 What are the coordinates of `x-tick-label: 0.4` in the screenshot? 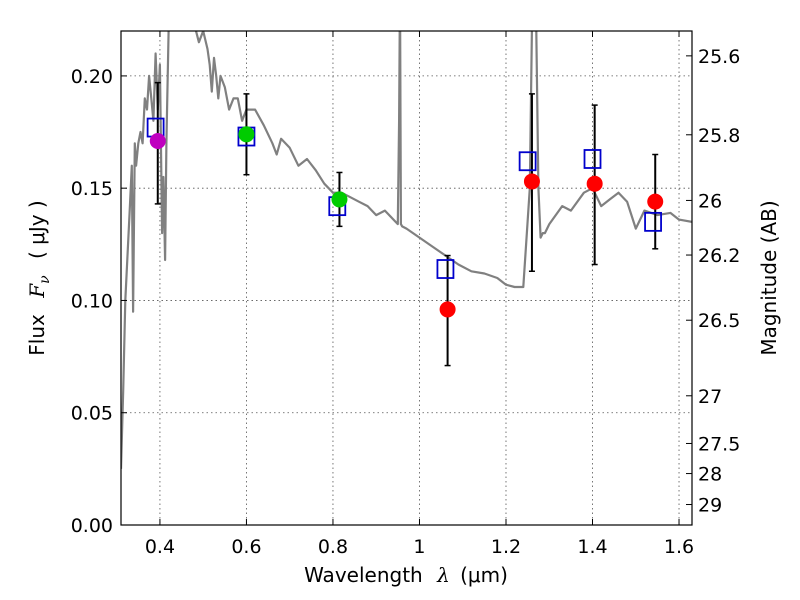 It's located at (160, 547).